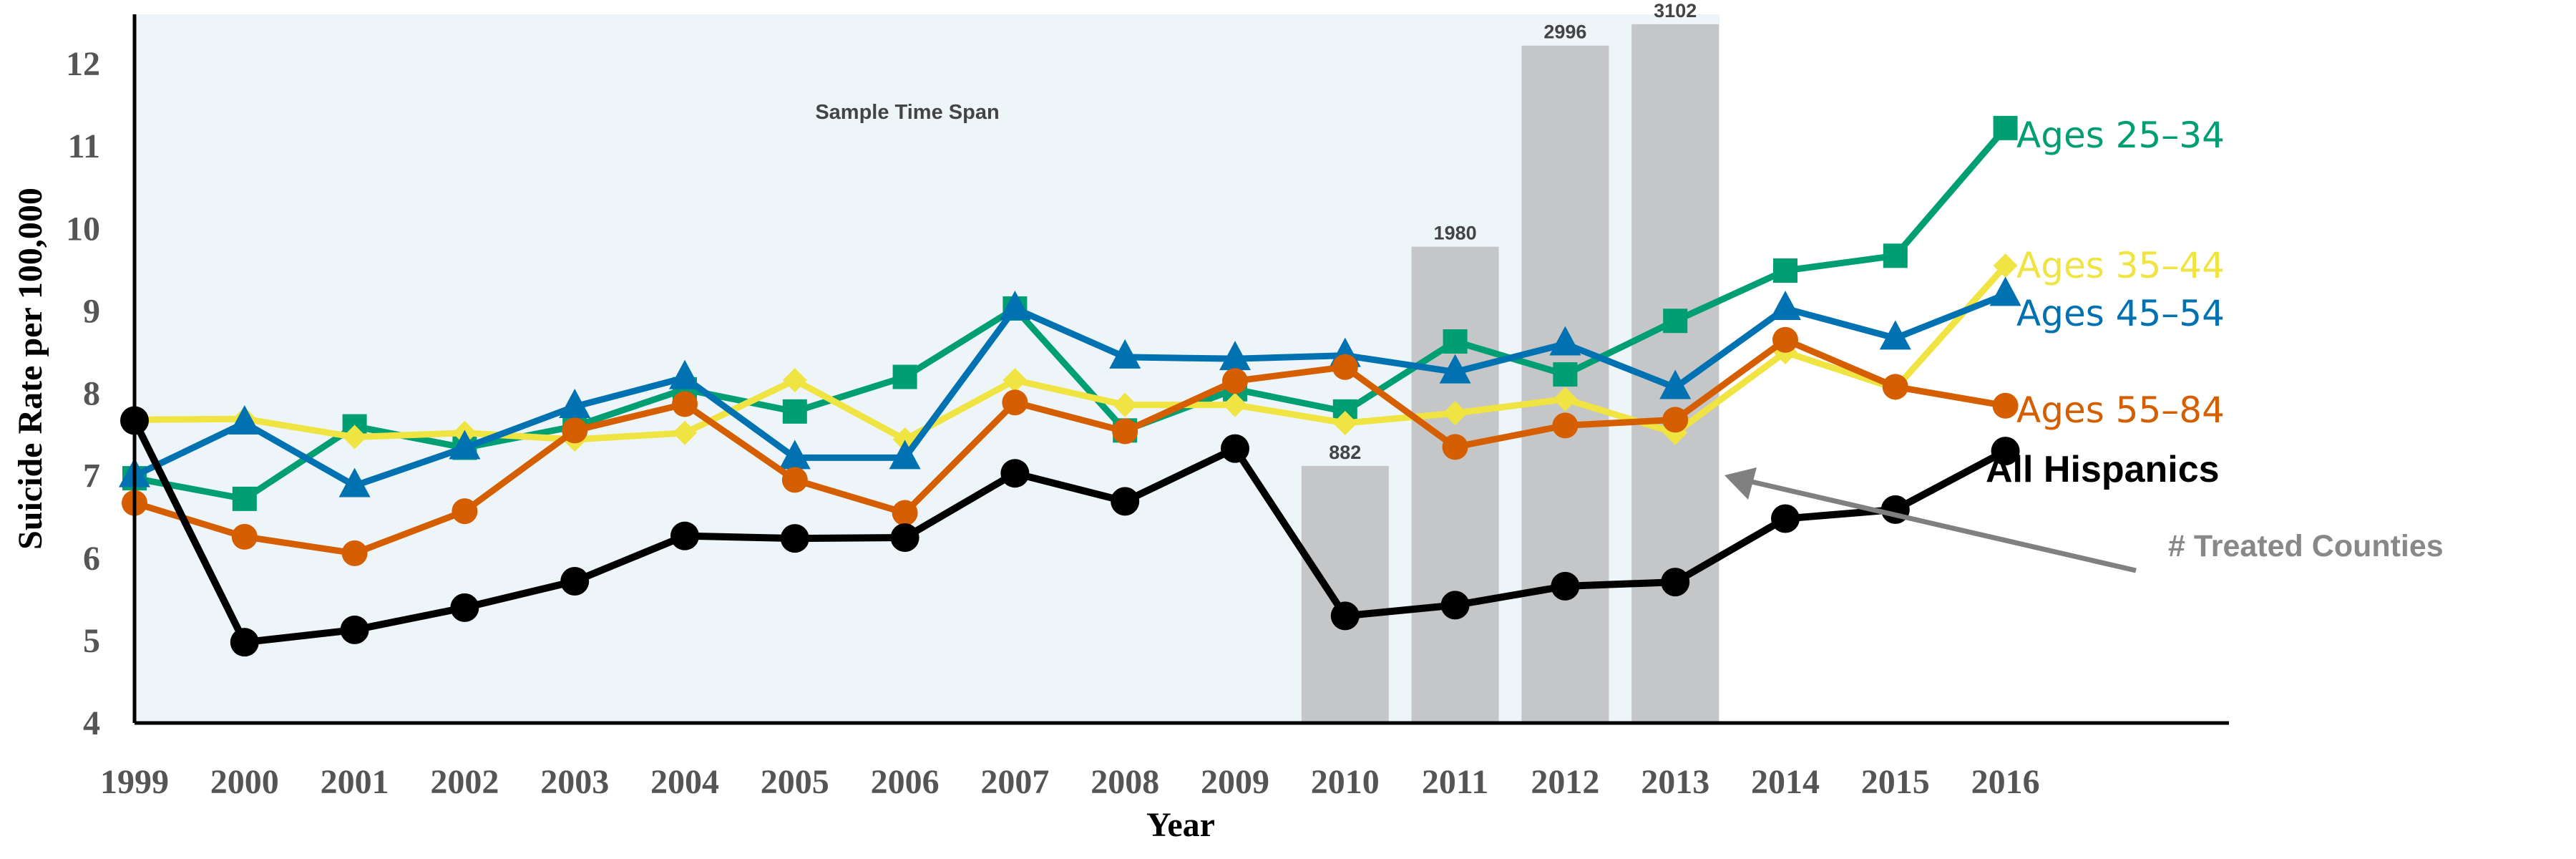  What do you see at coordinates (907, 112) in the screenshot?
I see `sample-time-span-label: Sample Time Span` at bounding box center [907, 112].